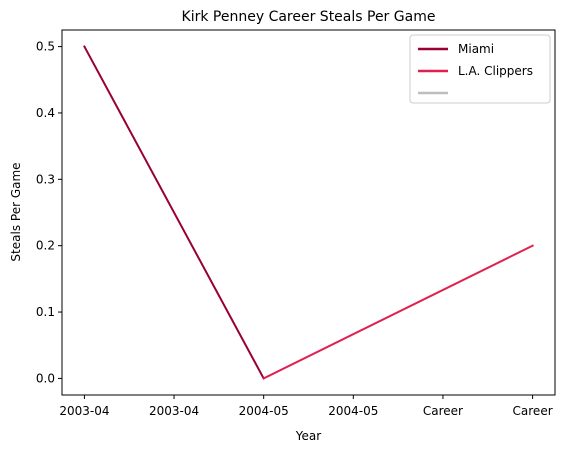 The width and height of the screenshot is (570, 453). Describe the element at coordinates (45, 246) in the screenshot. I see `y-tick-label: 0.2` at that location.